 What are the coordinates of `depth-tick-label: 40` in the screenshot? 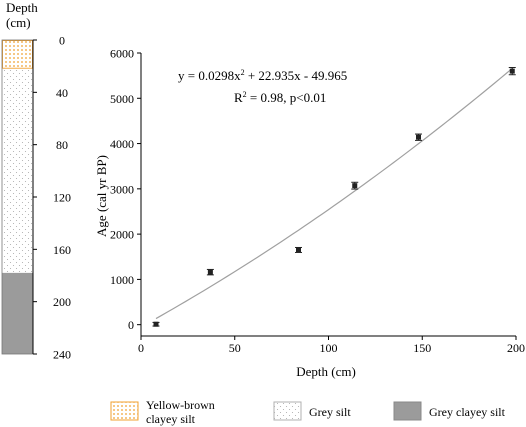 It's located at (62, 93).